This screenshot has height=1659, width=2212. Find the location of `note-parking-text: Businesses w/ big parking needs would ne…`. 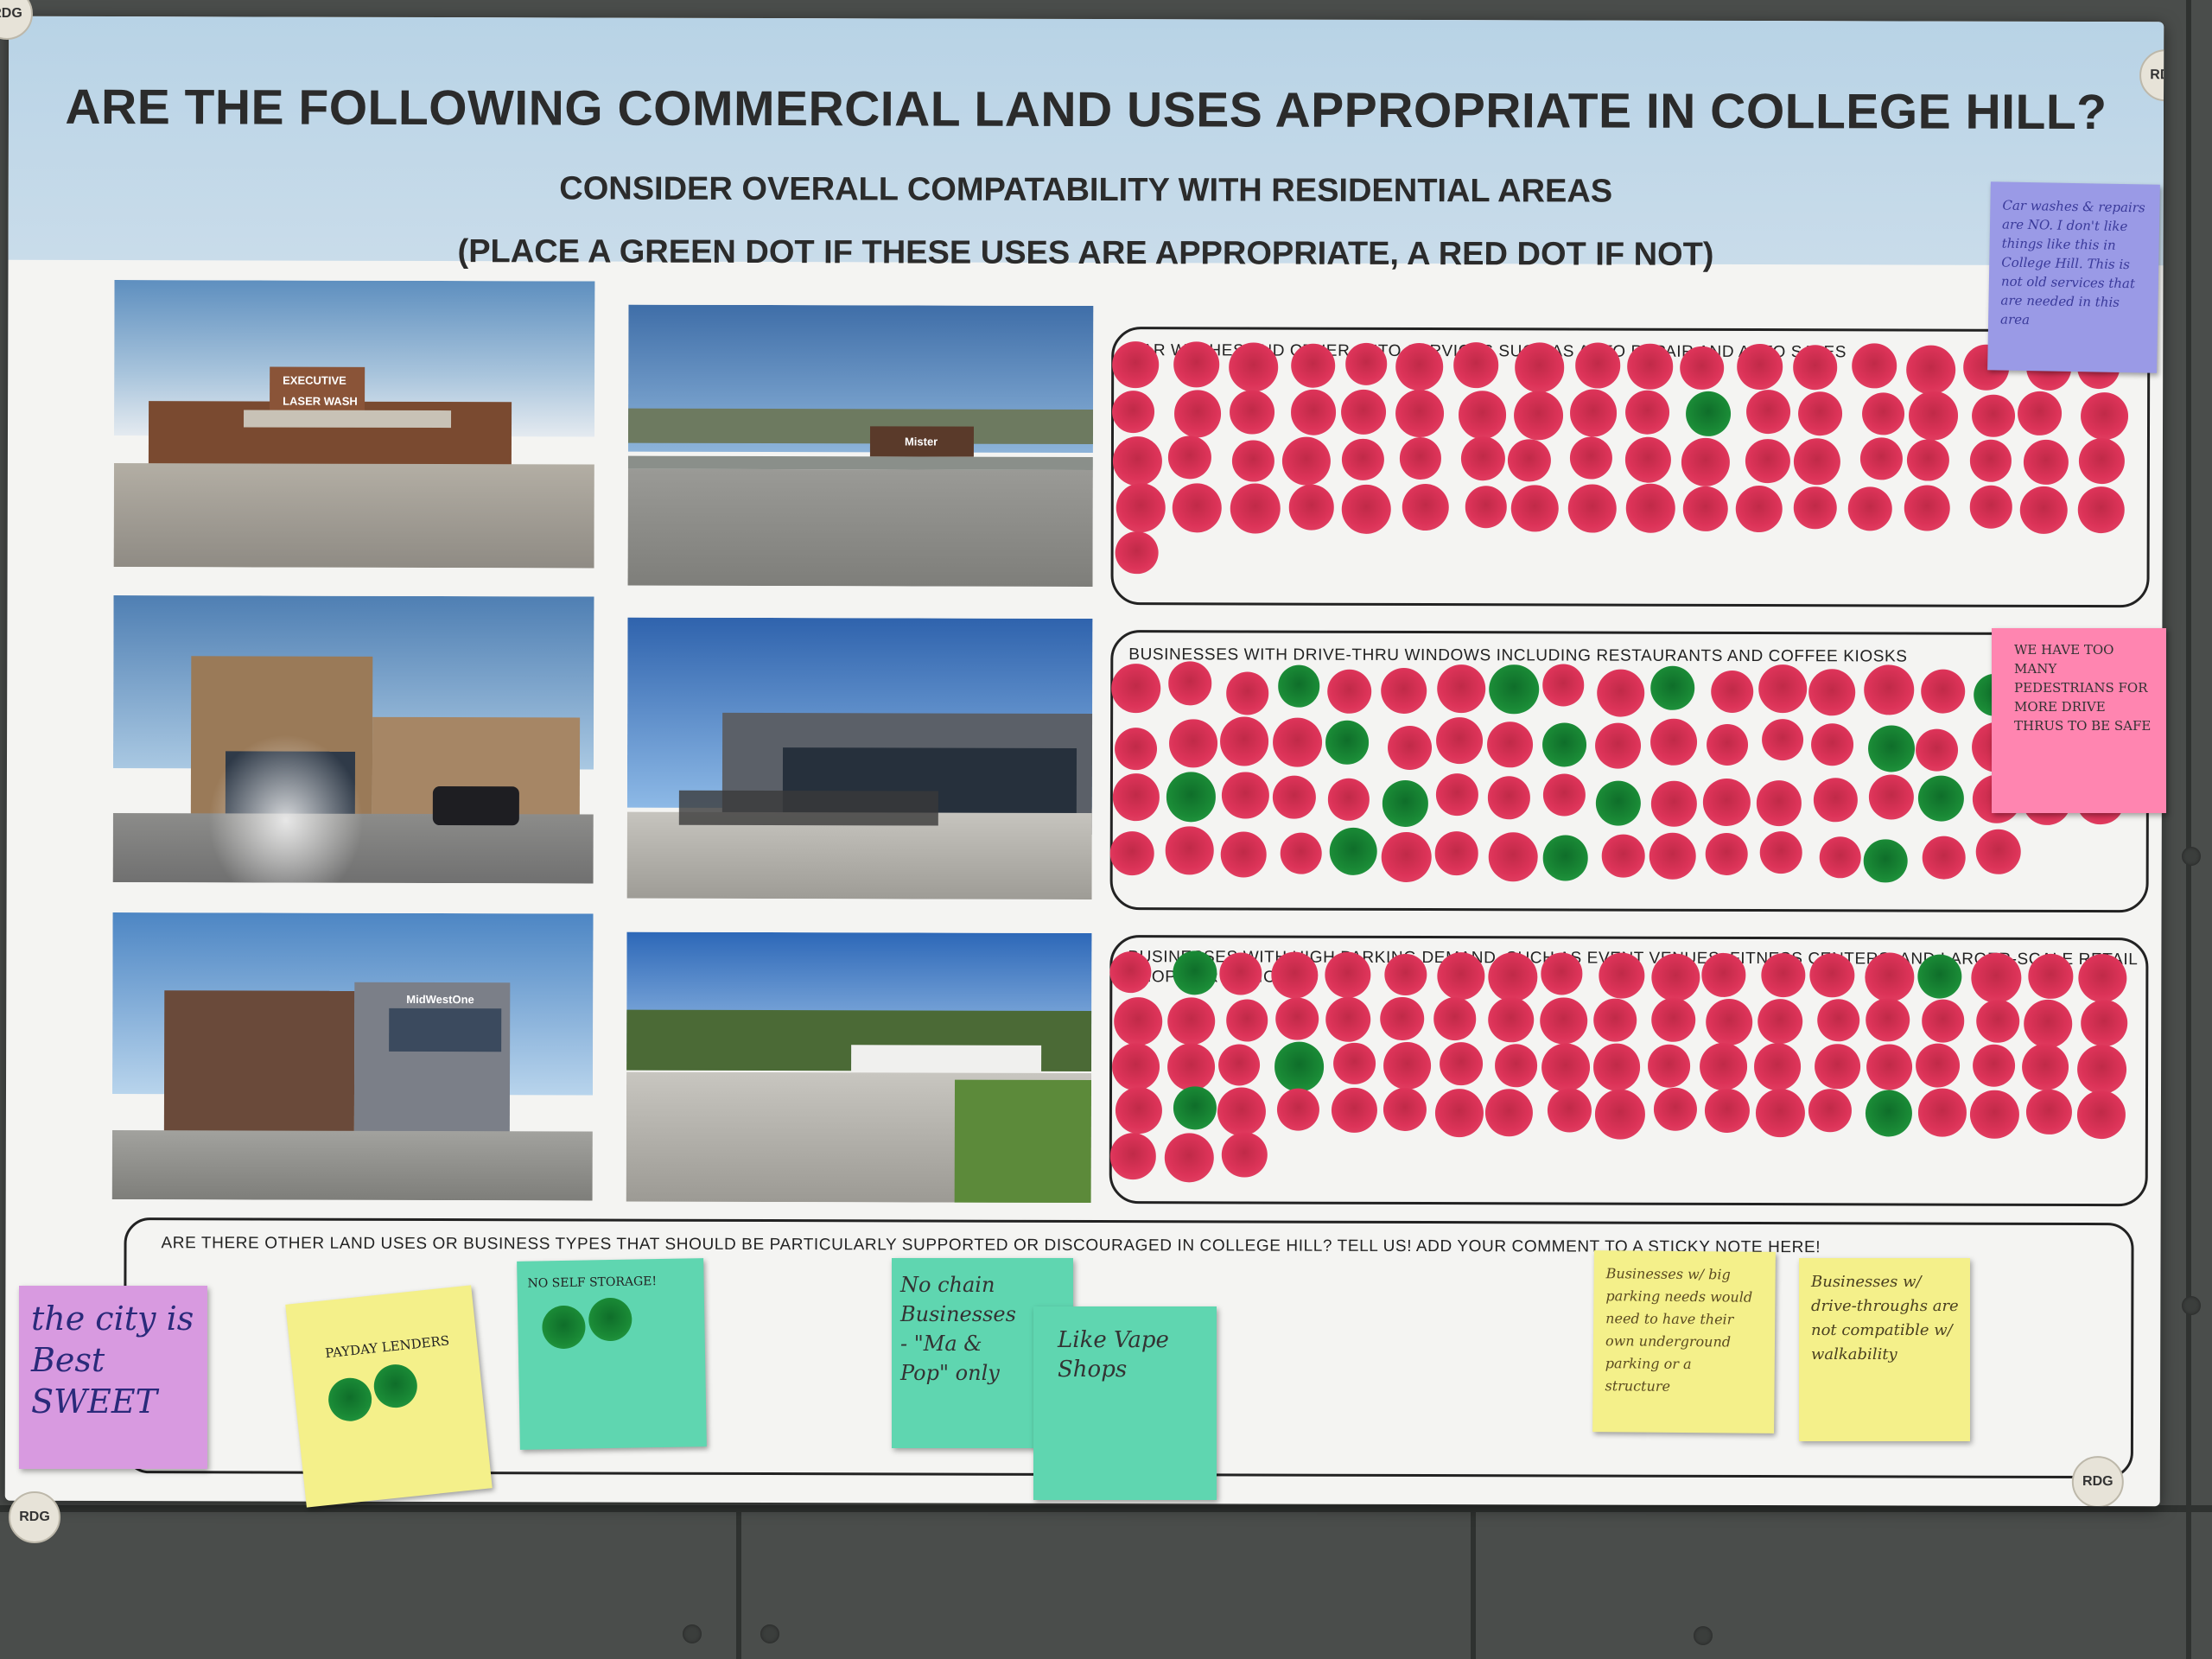

note-parking-text: Businesses w/ big parking needs would ne… is located at coordinates (1679, 1330).